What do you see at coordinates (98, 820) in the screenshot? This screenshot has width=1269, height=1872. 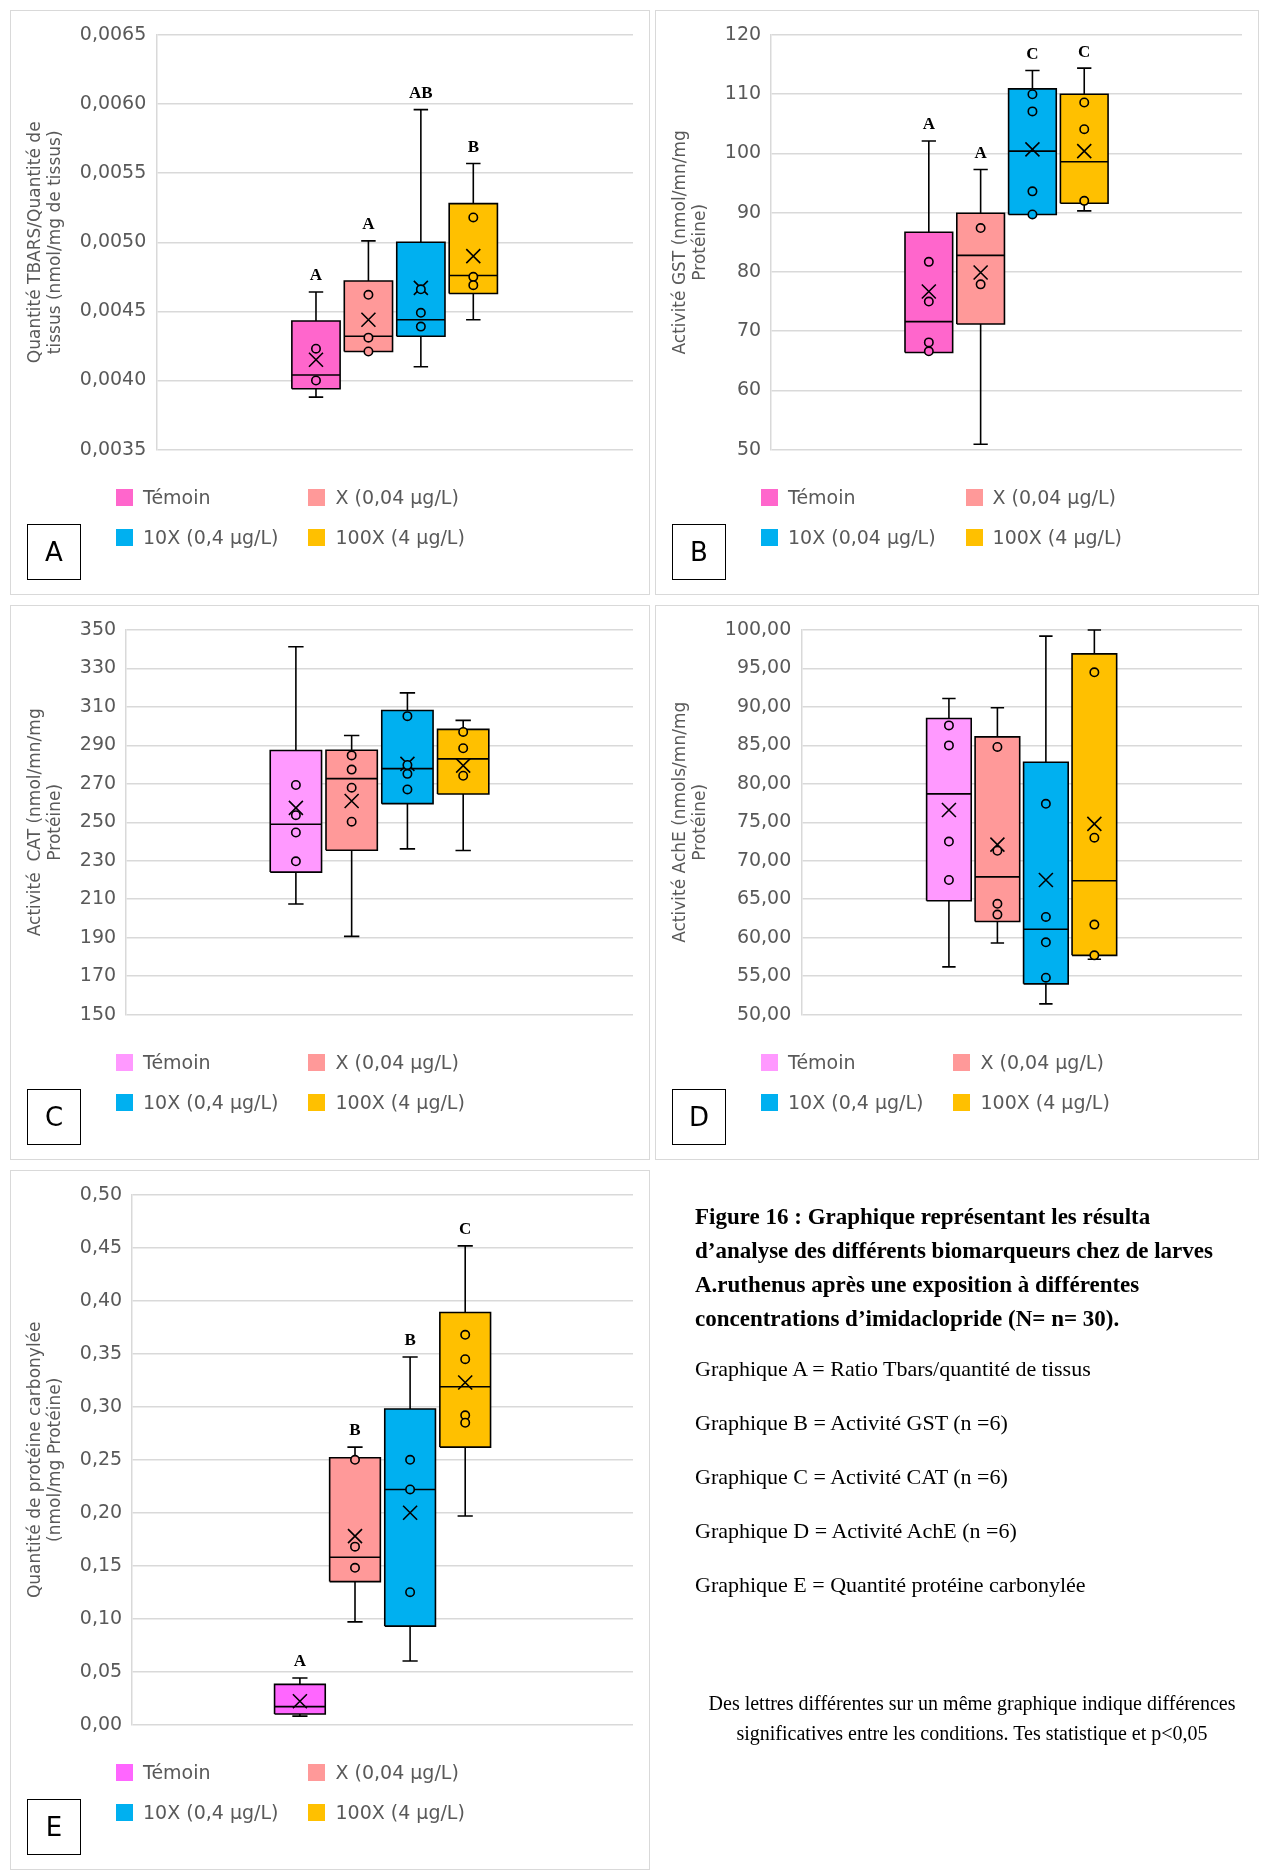 I see `y-tick-label: 250` at bounding box center [98, 820].